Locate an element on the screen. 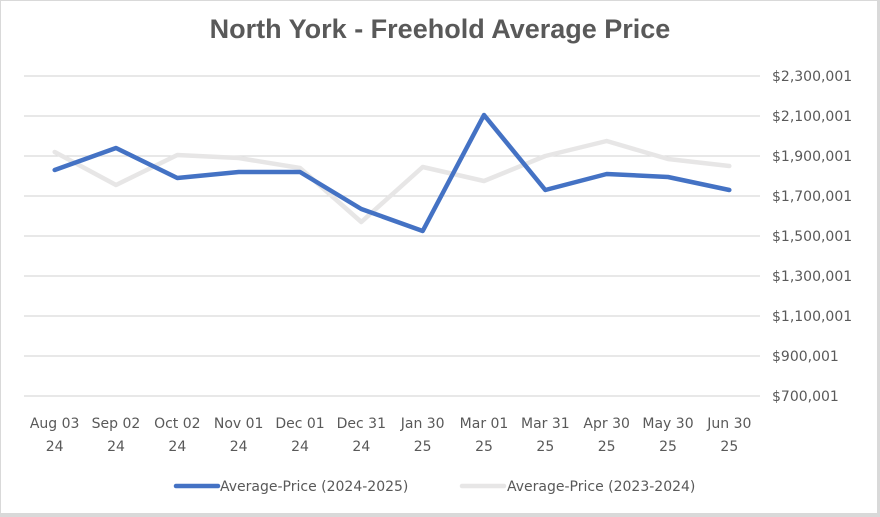  legend-label: Average-Price (2024-2025) is located at coordinates (314, 487).